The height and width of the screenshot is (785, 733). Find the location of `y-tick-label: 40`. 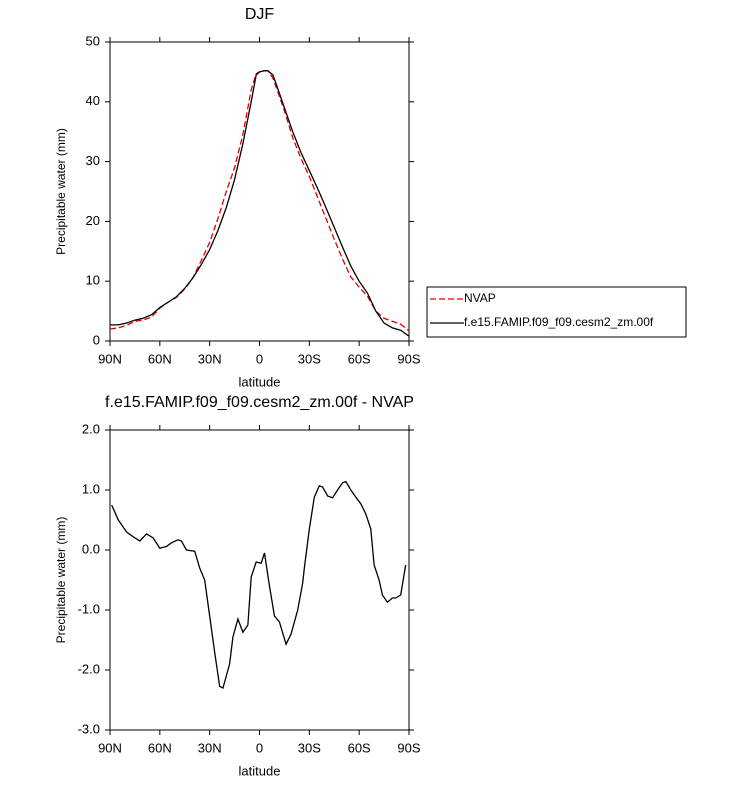

y-tick-label: 40 is located at coordinates (93, 100).